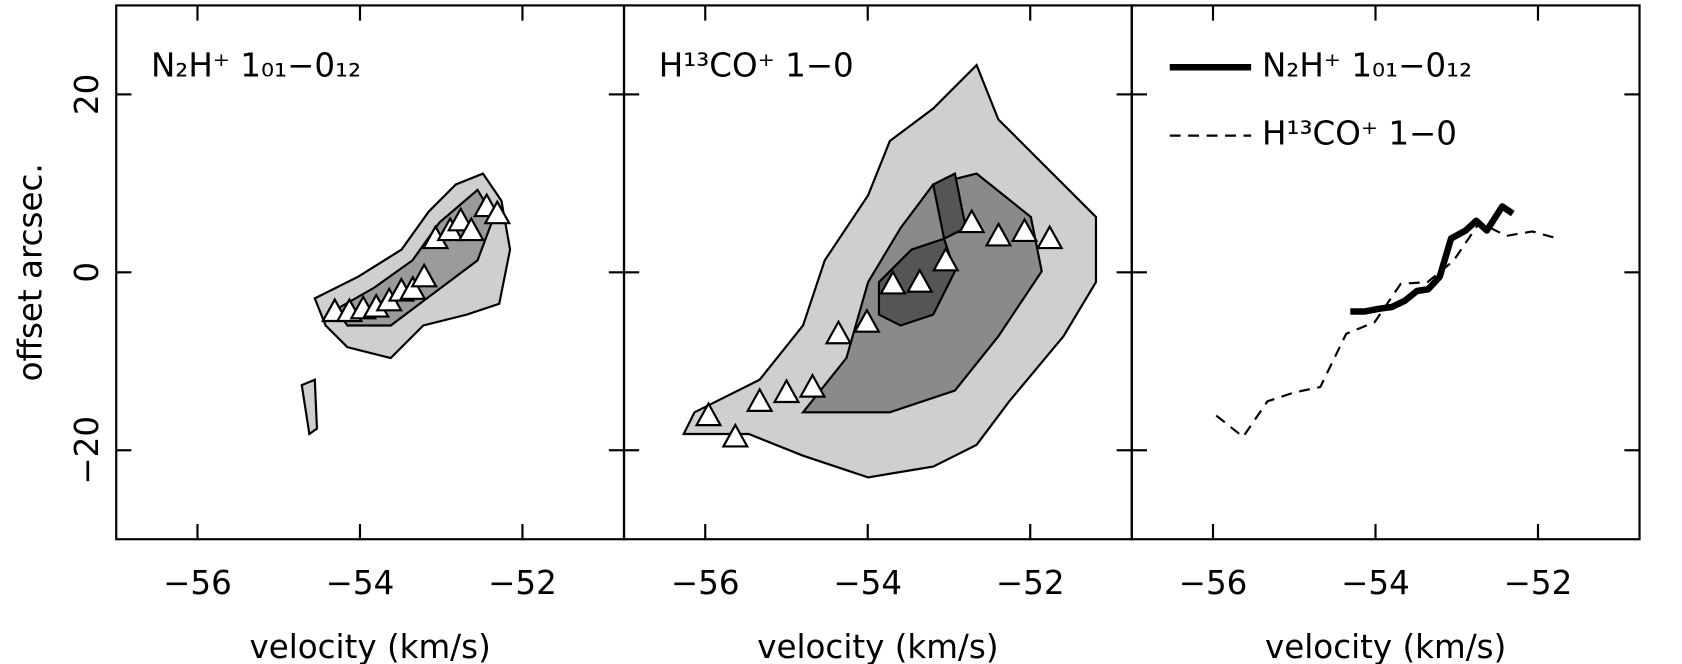  Describe the element at coordinates (31, 272) in the screenshot. I see `y-axis-label: offset arcsec.` at that location.